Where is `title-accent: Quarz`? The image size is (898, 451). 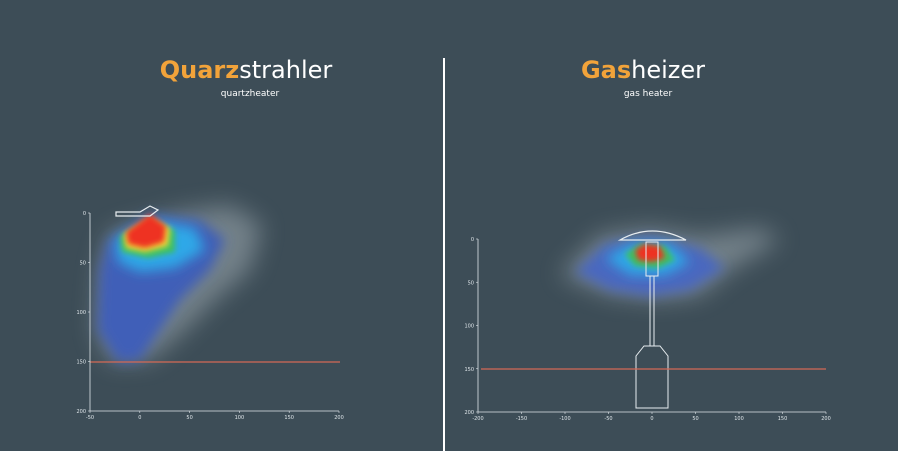 title-accent: Quarz is located at coordinates (200, 70).